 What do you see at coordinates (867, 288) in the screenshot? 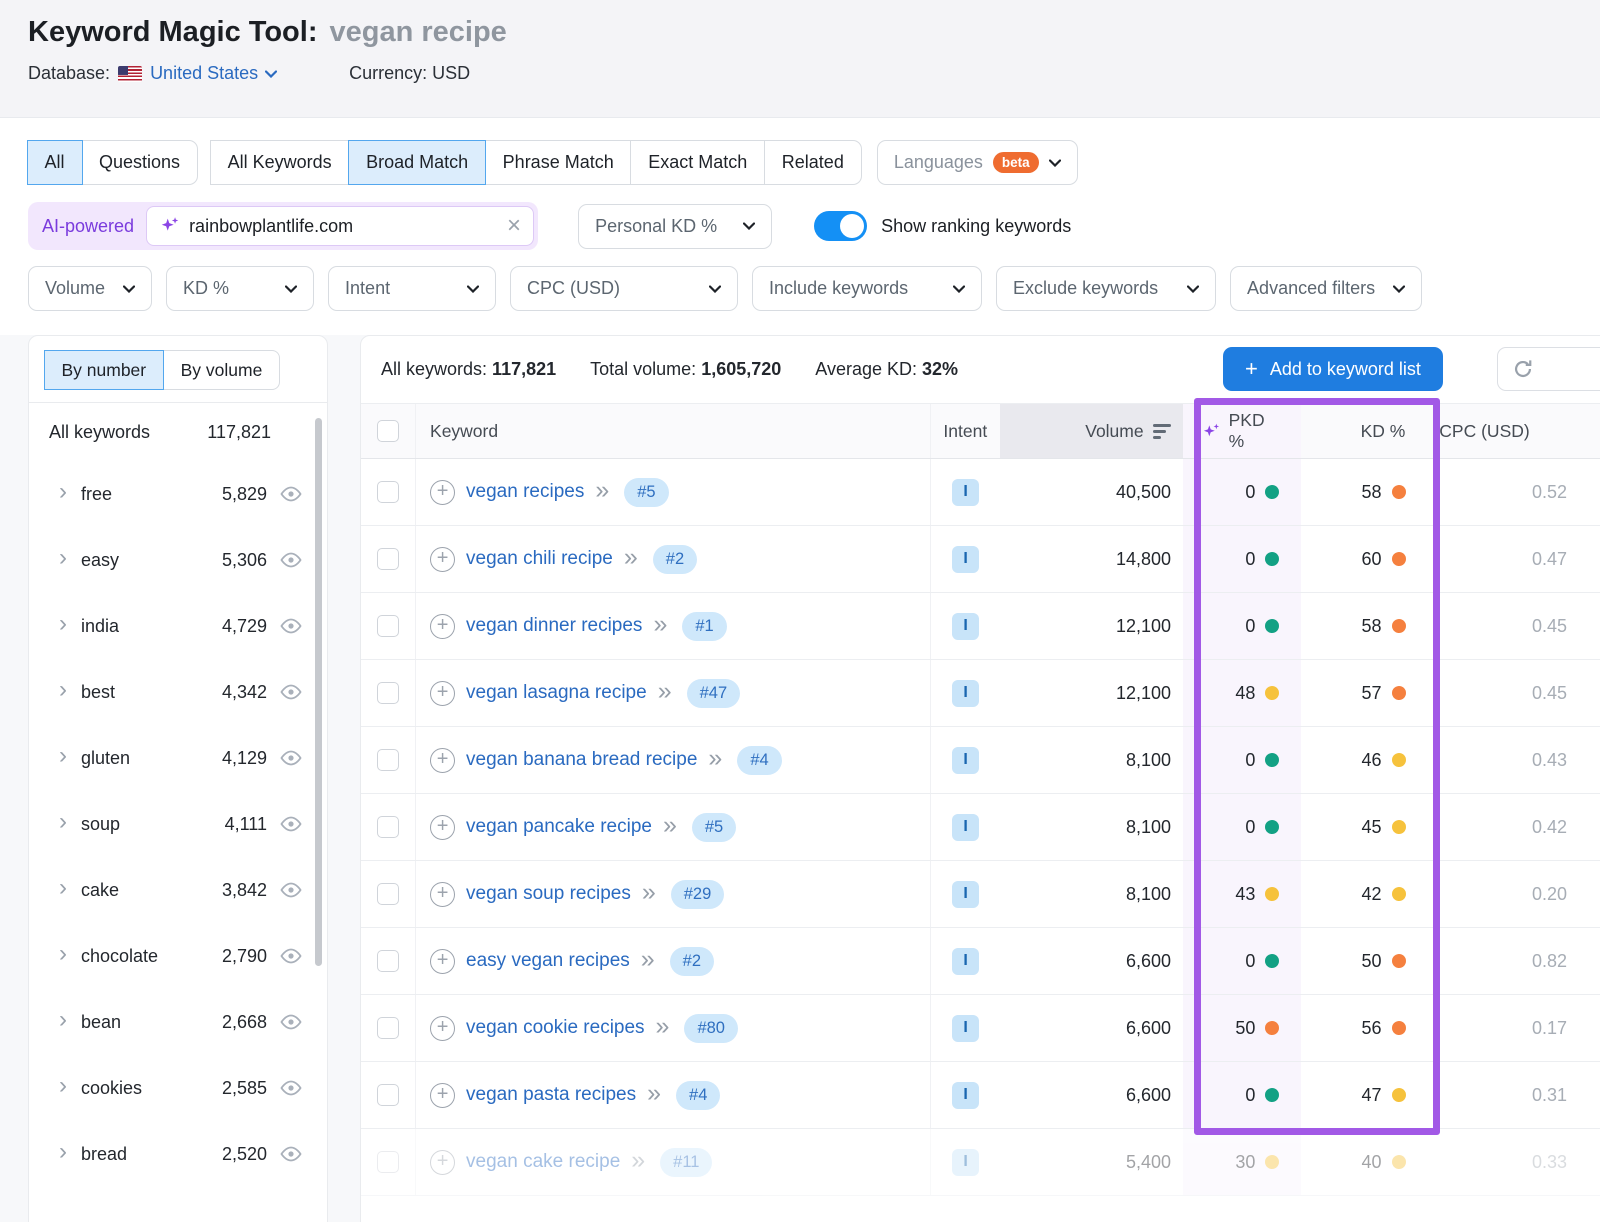
I see `filter-dropdown: Include keywords` at bounding box center [867, 288].